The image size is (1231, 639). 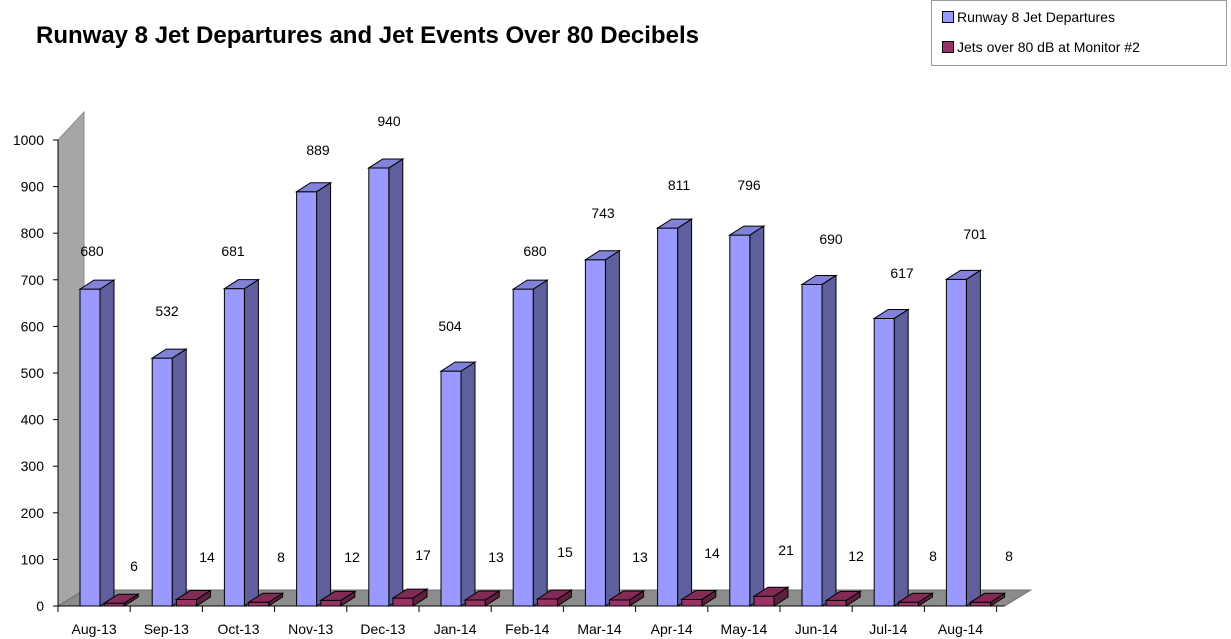 What do you see at coordinates (1048, 47) in the screenshot?
I see `legend-label-noise-events: Jets over 80 dB at Monitor #2` at bounding box center [1048, 47].